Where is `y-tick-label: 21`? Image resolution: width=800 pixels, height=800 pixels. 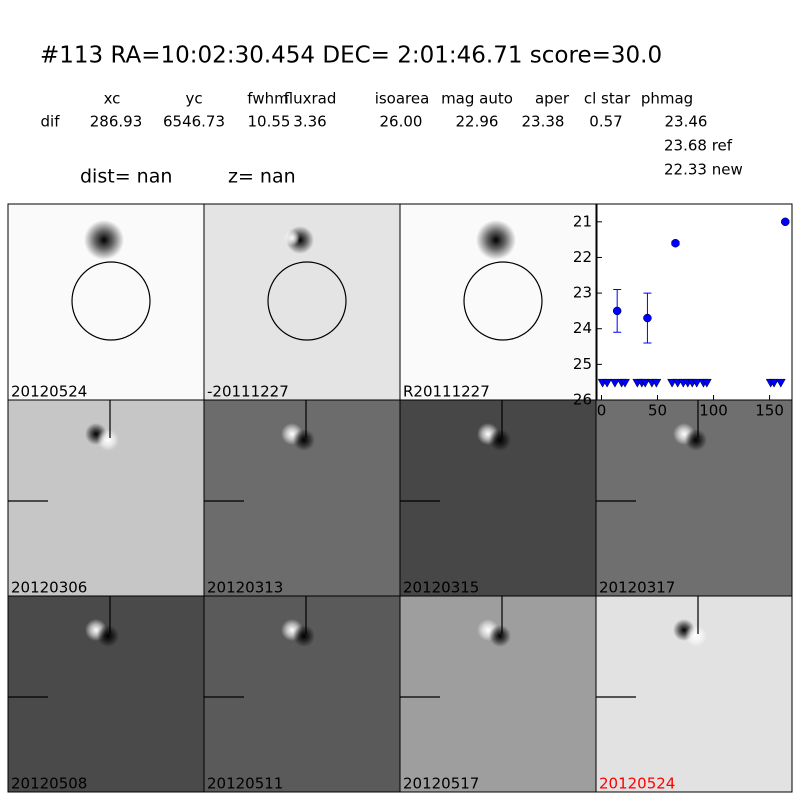 y-tick-label: 21 is located at coordinates (582, 221).